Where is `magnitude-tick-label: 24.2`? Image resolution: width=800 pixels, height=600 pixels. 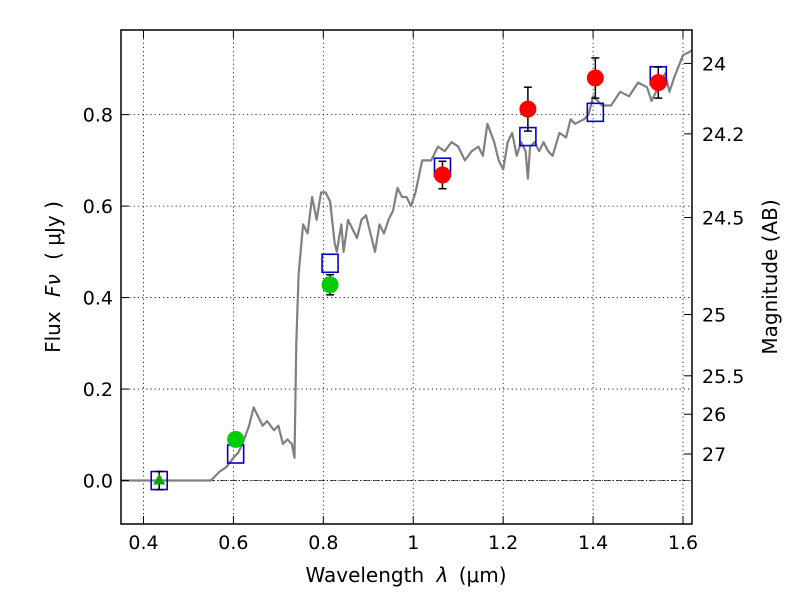
magnitude-tick-label: 24.2 is located at coordinates (723, 135).